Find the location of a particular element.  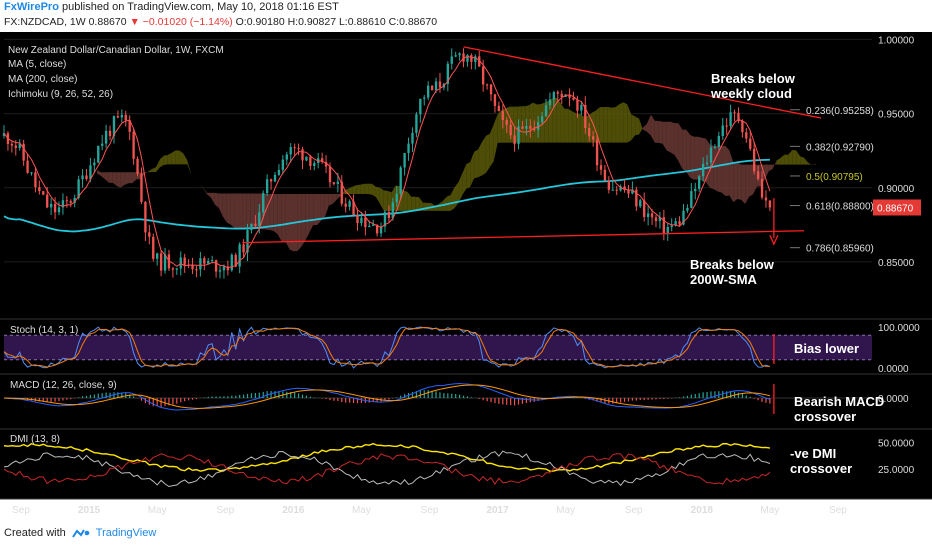

annotation-sma-line2: 200W-SMA is located at coordinates (724, 279).